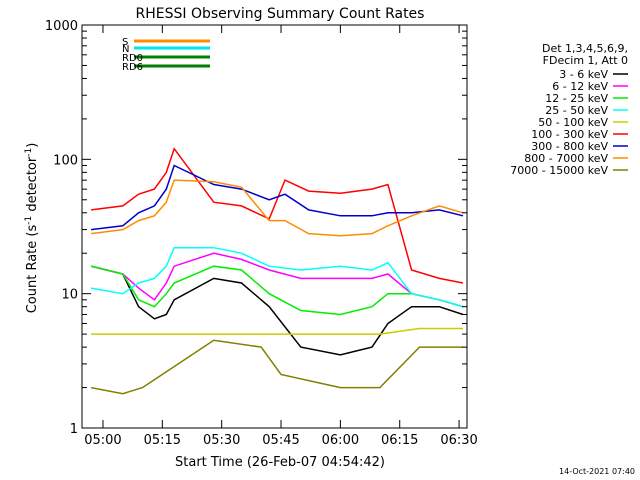  I want to click on y-tick-label: 1, so click(74, 429).